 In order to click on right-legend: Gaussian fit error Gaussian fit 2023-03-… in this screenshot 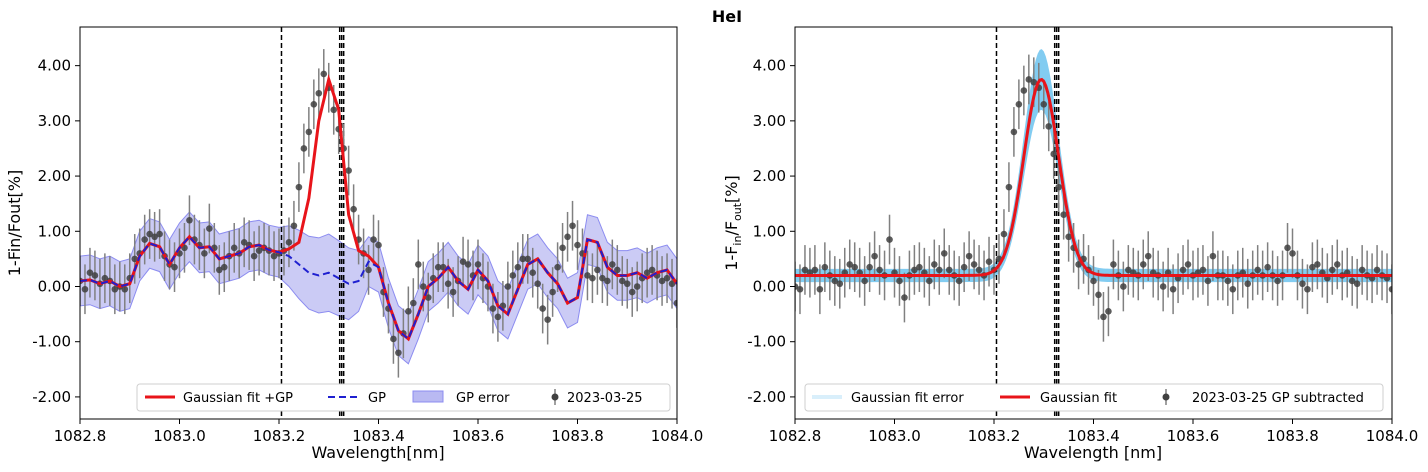, I will do `click(1094, 397)`.